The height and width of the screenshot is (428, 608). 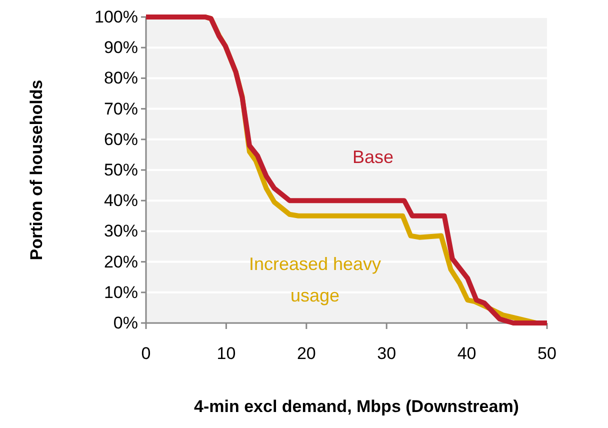 I want to click on y-tick-label: 60%, so click(x=121, y=139).